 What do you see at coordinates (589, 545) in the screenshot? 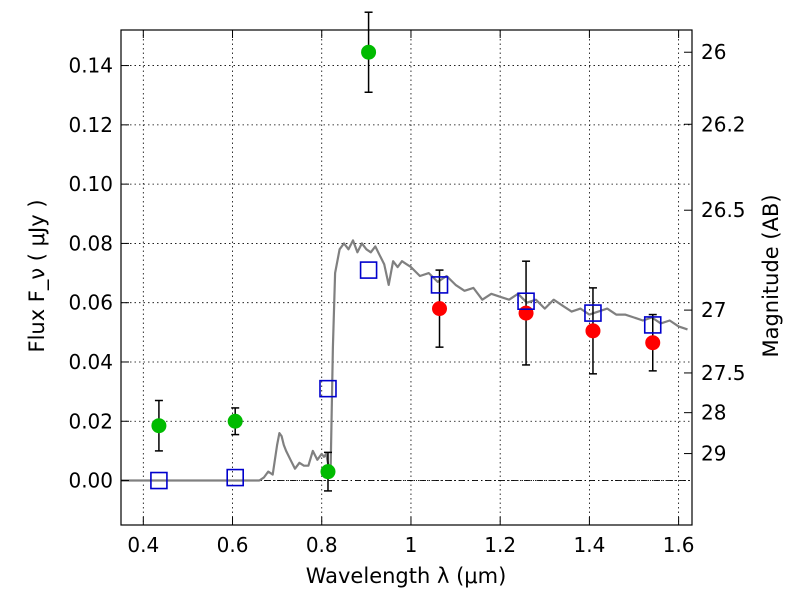
I see `x-tick-label: 1.4` at bounding box center [589, 545].